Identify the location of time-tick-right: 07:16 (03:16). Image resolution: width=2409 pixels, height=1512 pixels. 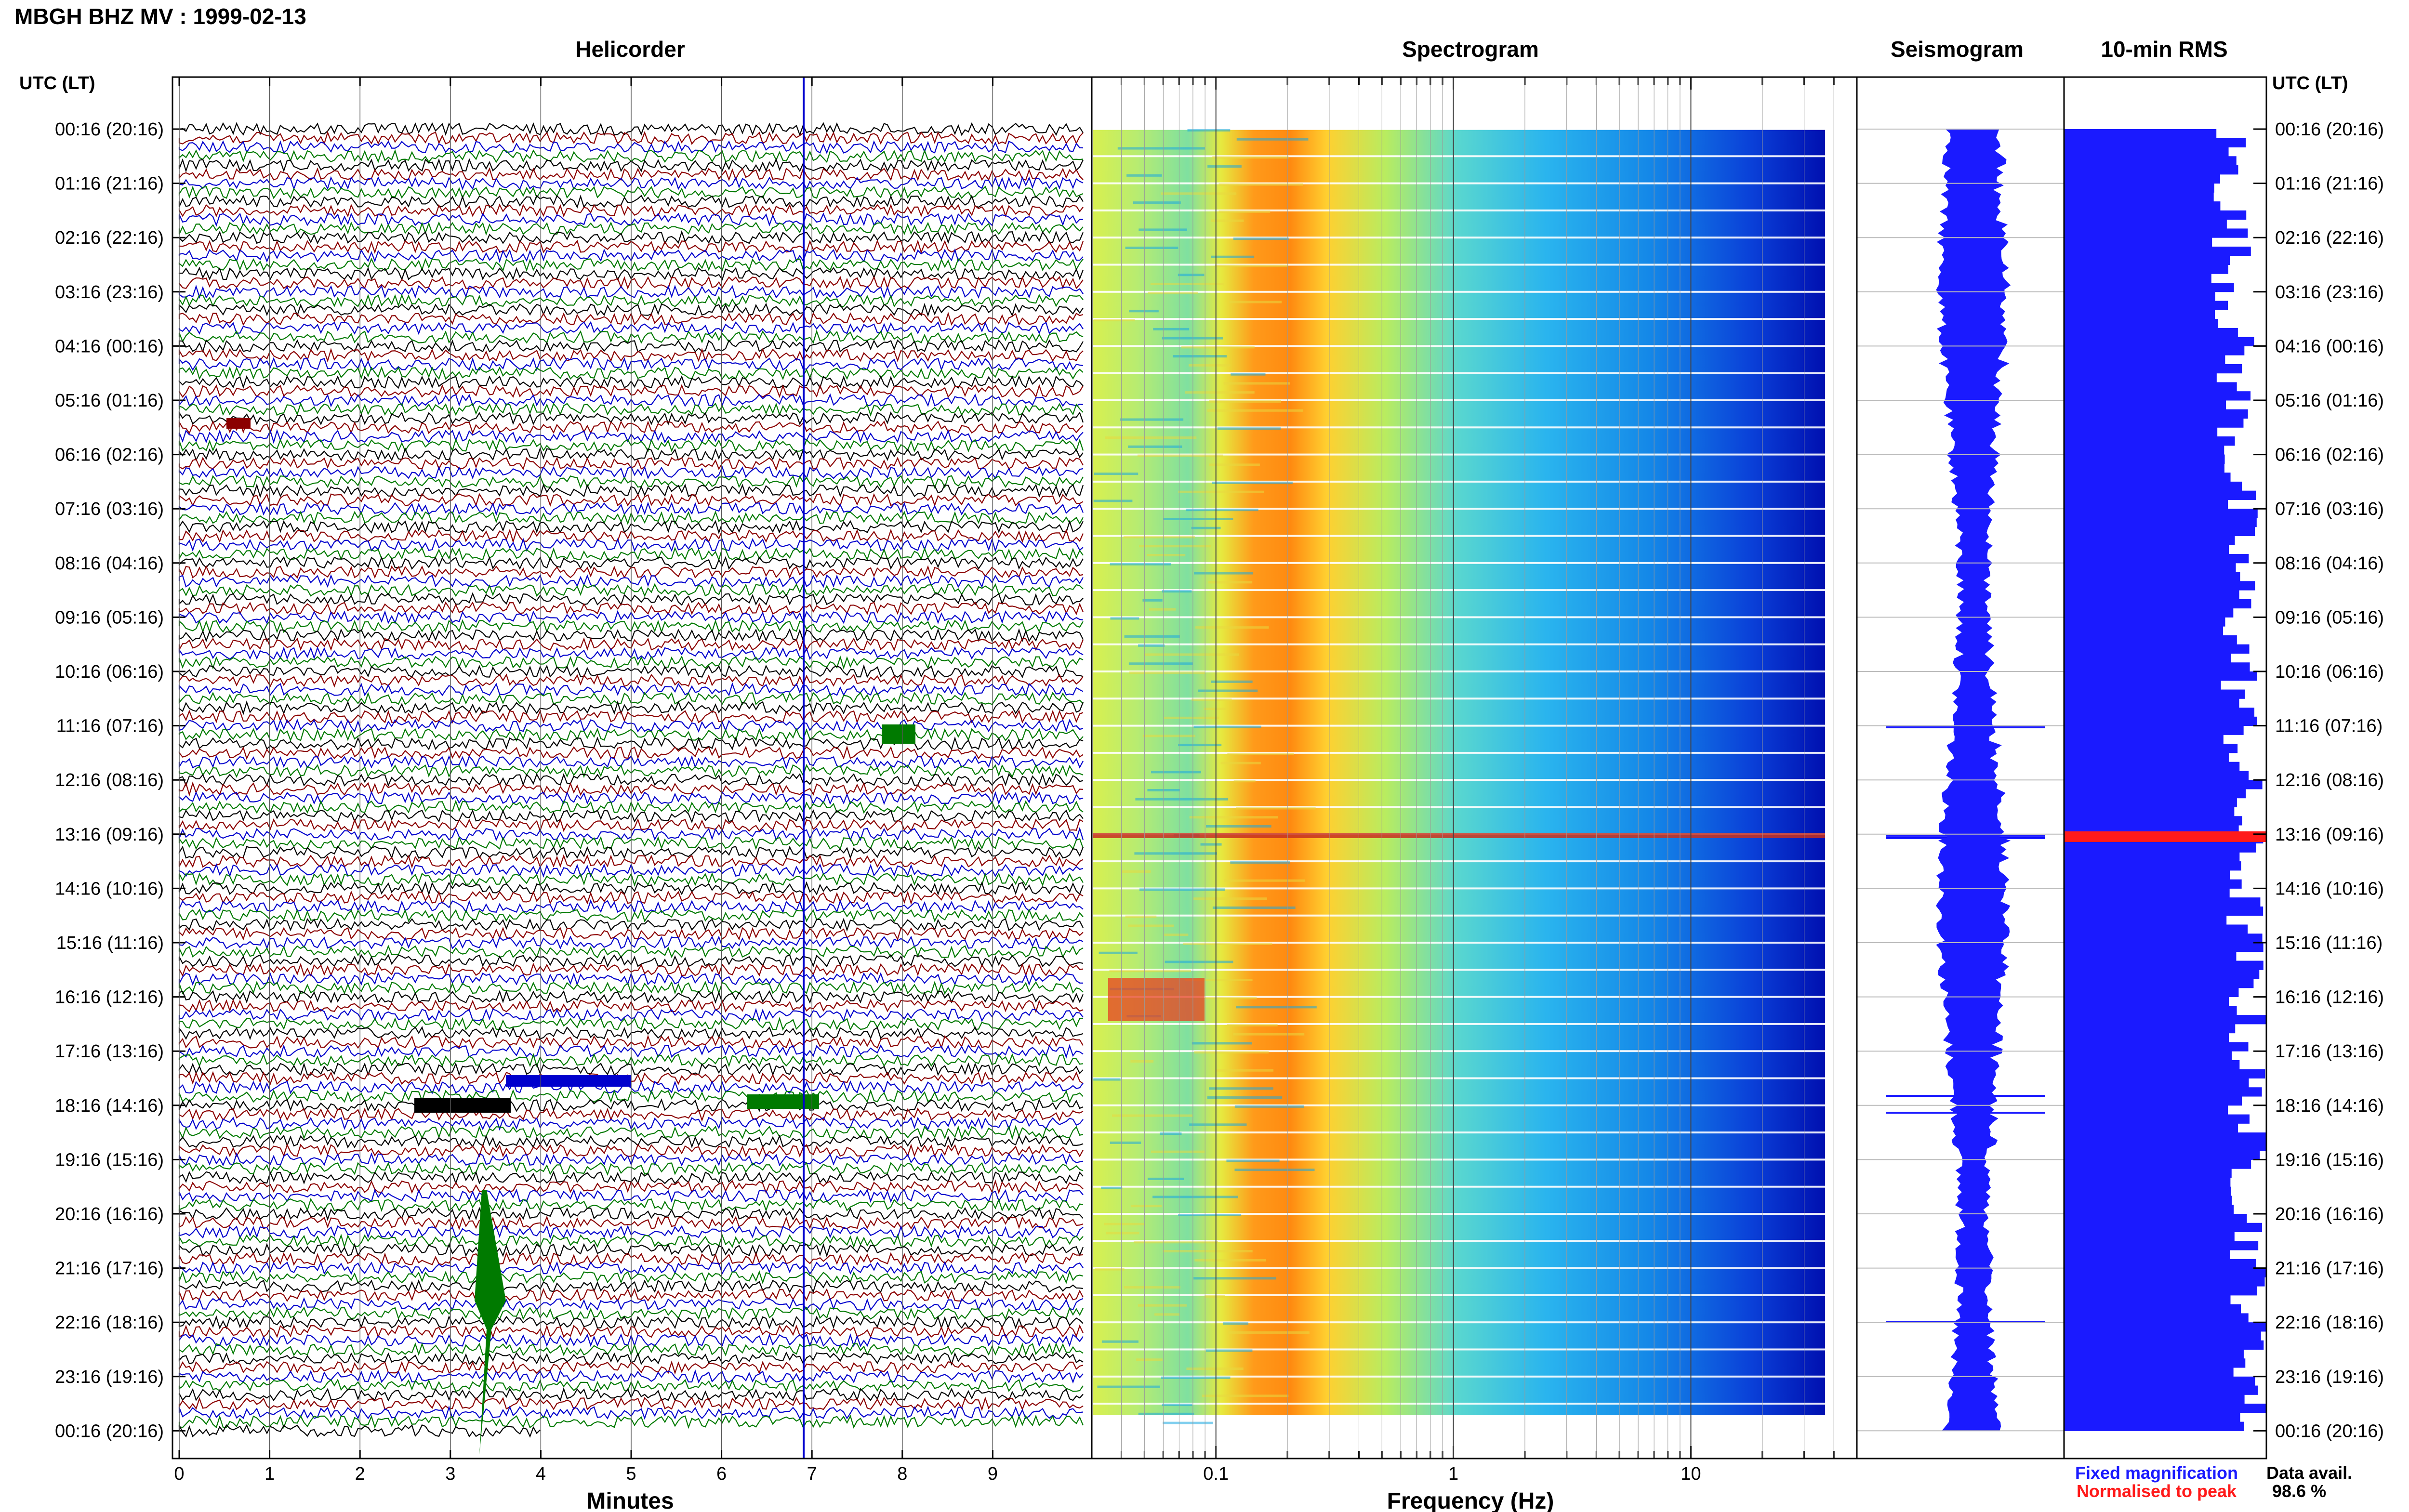
(2329, 509).